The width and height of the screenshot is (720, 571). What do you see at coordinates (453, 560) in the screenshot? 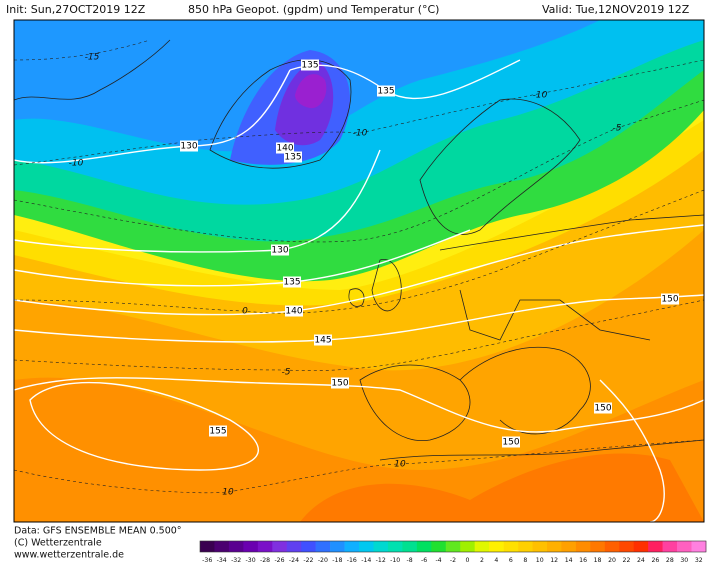
I see `colorbar-label: -2` at bounding box center [453, 560].